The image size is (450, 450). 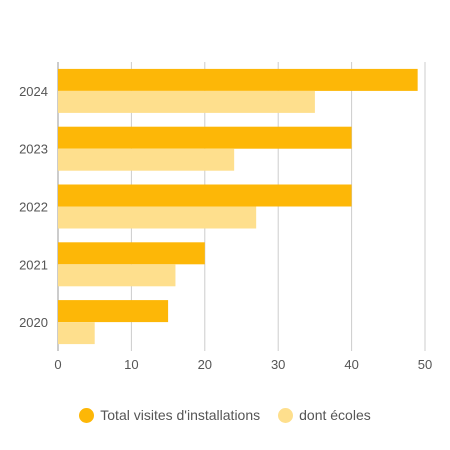 What do you see at coordinates (33, 322) in the screenshot?
I see `y-tick-label-2020: 2020` at bounding box center [33, 322].